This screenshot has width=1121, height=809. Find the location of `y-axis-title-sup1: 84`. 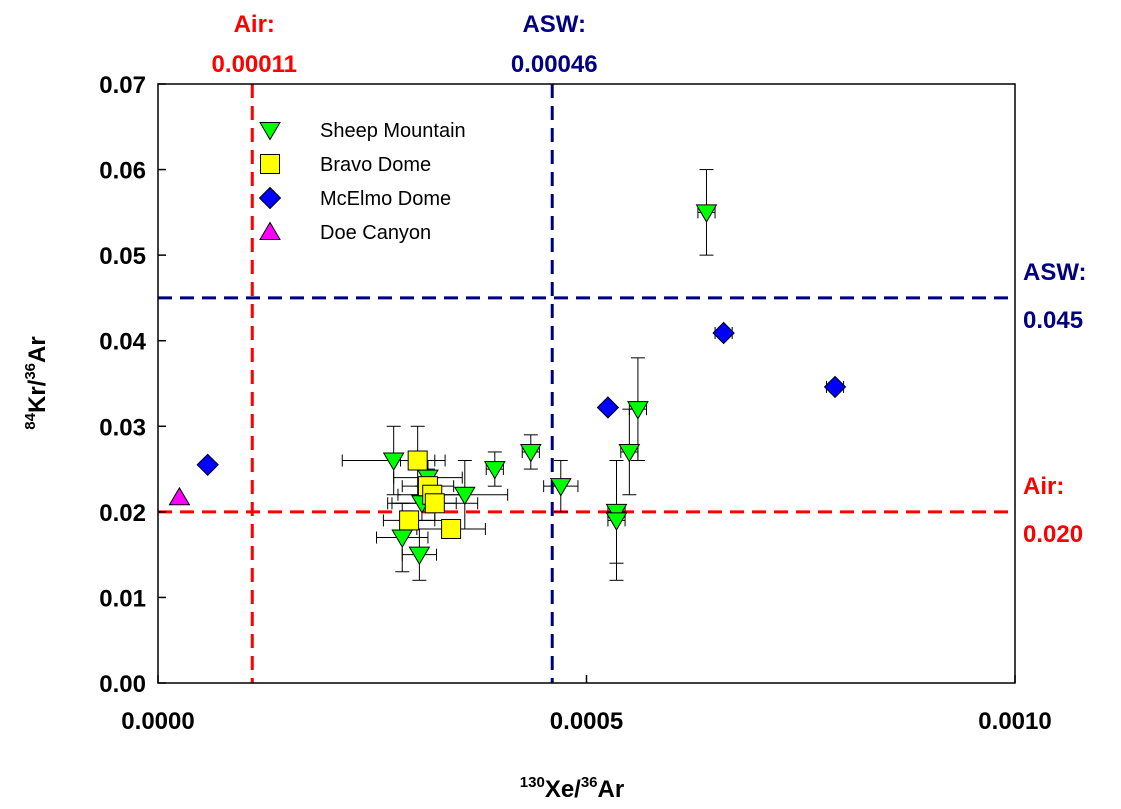

y-axis-title-sup1: 84 is located at coordinates (30, 420).